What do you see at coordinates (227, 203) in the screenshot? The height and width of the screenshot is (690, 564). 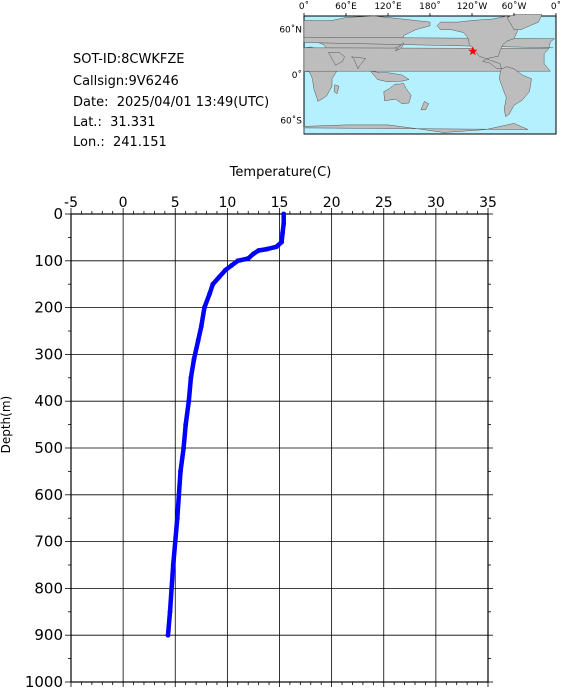 I see `x-tick-label: 10` at bounding box center [227, 203].